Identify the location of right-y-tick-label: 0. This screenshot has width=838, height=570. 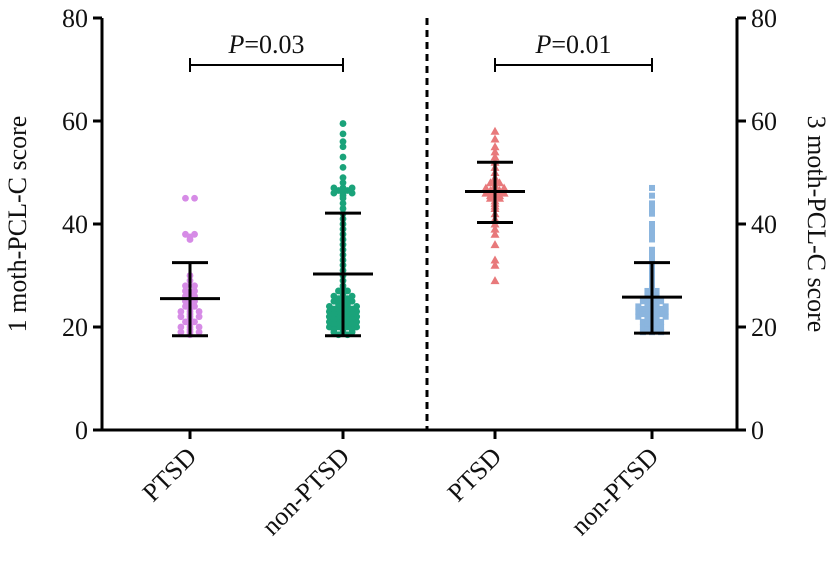
(757, 430).